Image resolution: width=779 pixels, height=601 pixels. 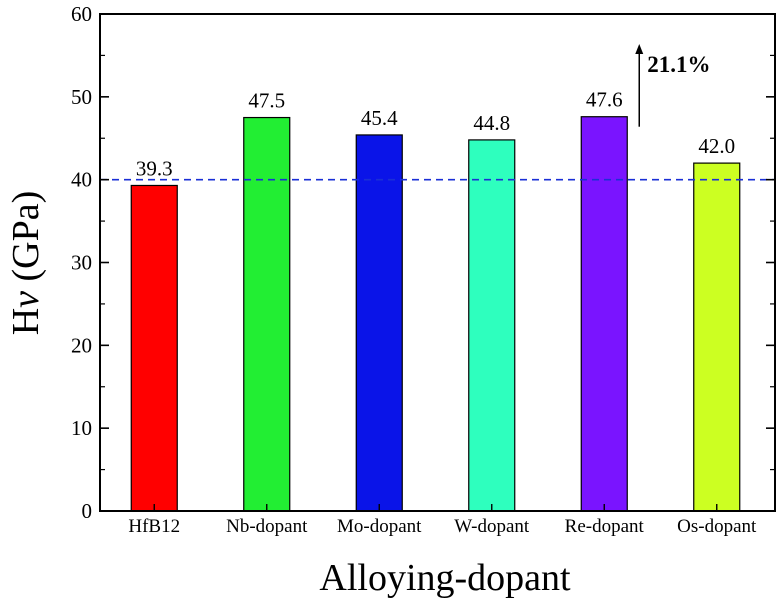 I want to click on value-label: 42.0, so click(x=716, y=146).